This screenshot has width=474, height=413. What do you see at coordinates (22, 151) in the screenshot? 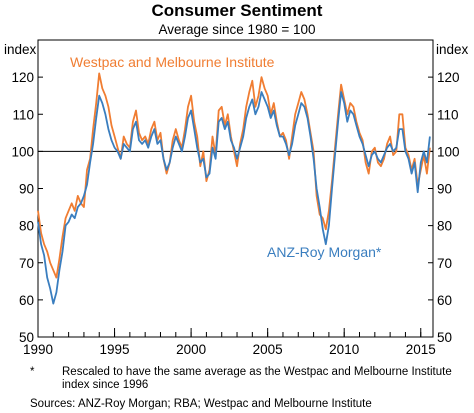
I see `y-tick-label-left: 100` at bounding box center [22, 151].